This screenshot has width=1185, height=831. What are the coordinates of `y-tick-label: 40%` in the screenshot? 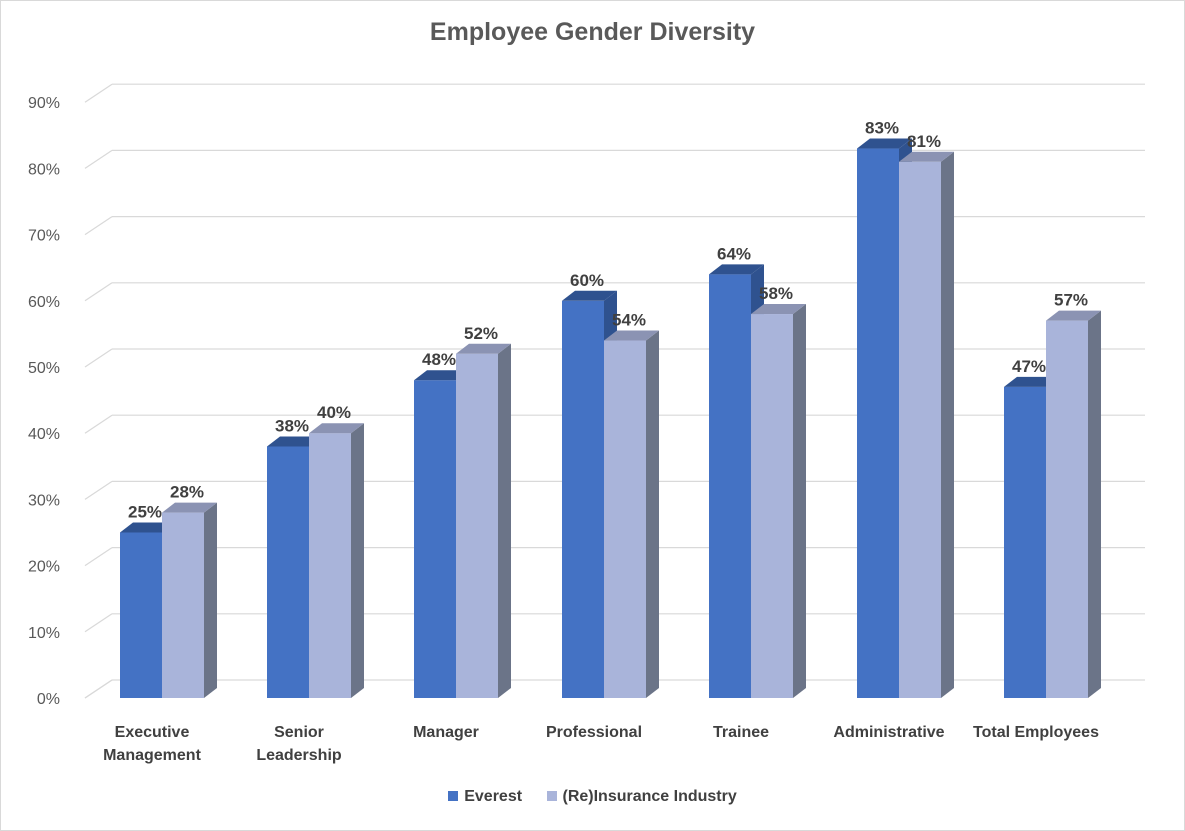 It's located at (44, 434).